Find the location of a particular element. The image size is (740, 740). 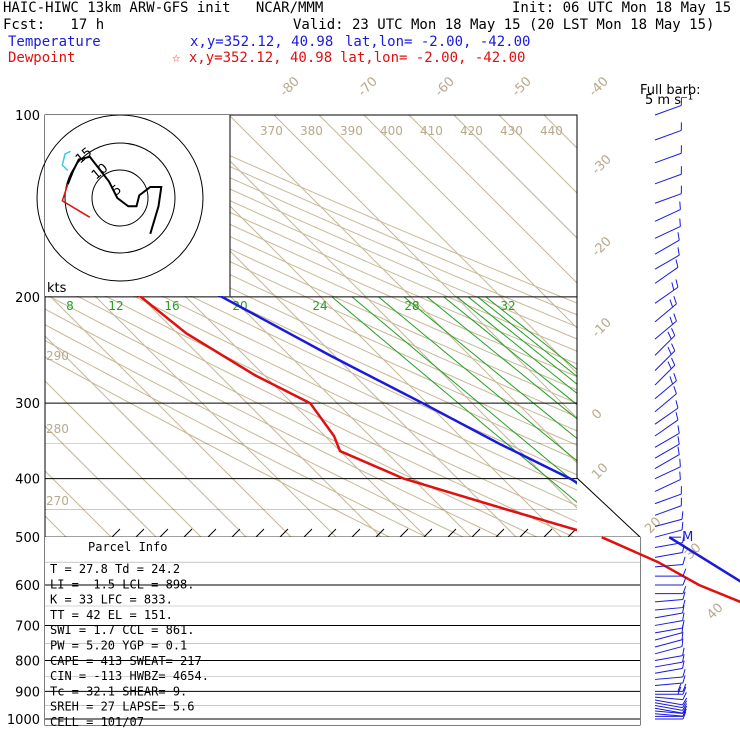

dewpoint-legend: Dewpoint is located at coordinates (42, 58).